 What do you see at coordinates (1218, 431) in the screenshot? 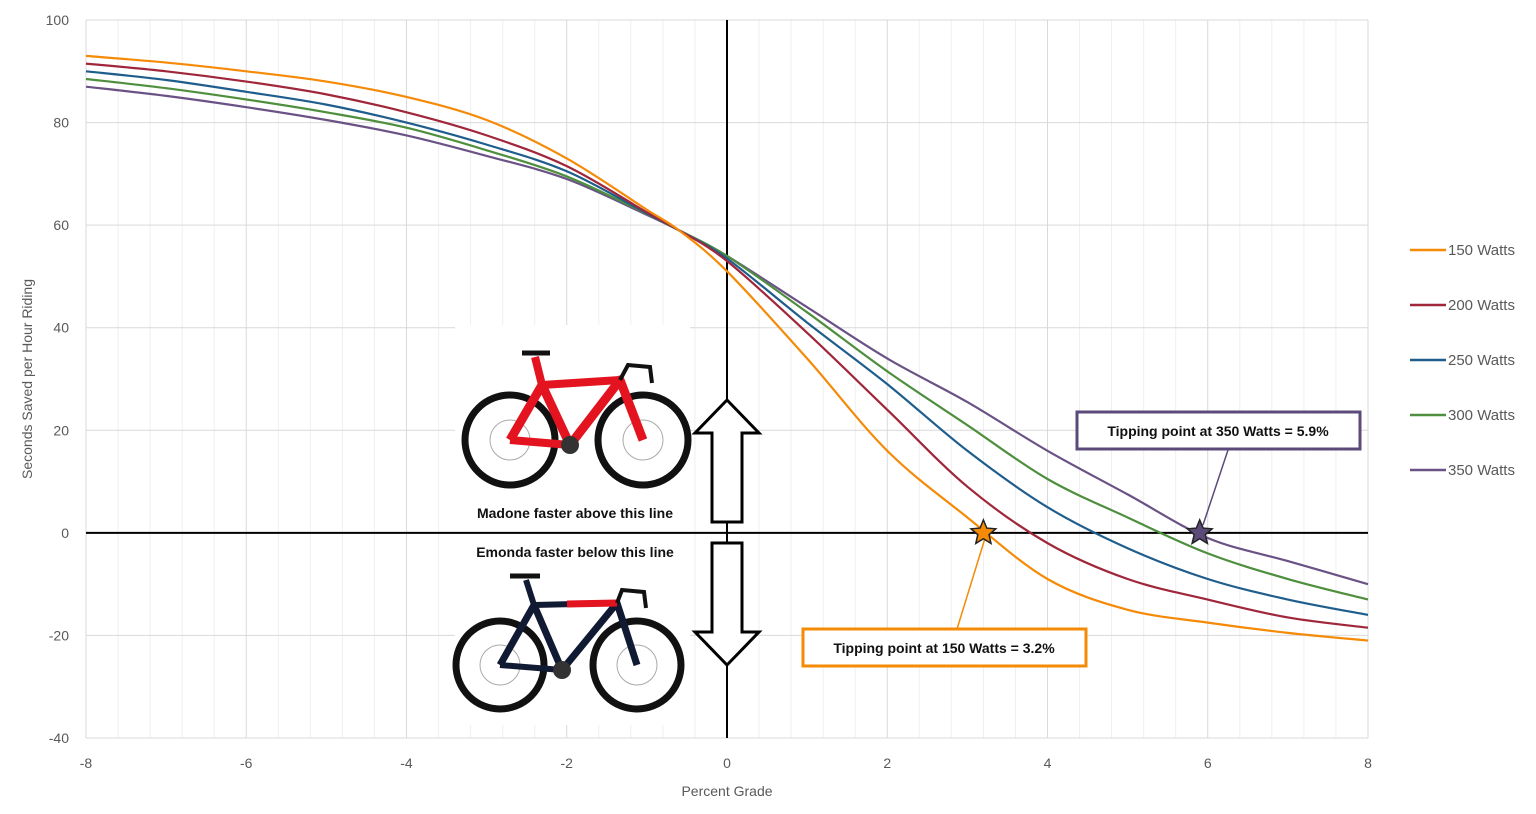
I see `annotation-350-text: Tipping point at 350 Watts = 5.9%` at bounding box center [1218, 431].